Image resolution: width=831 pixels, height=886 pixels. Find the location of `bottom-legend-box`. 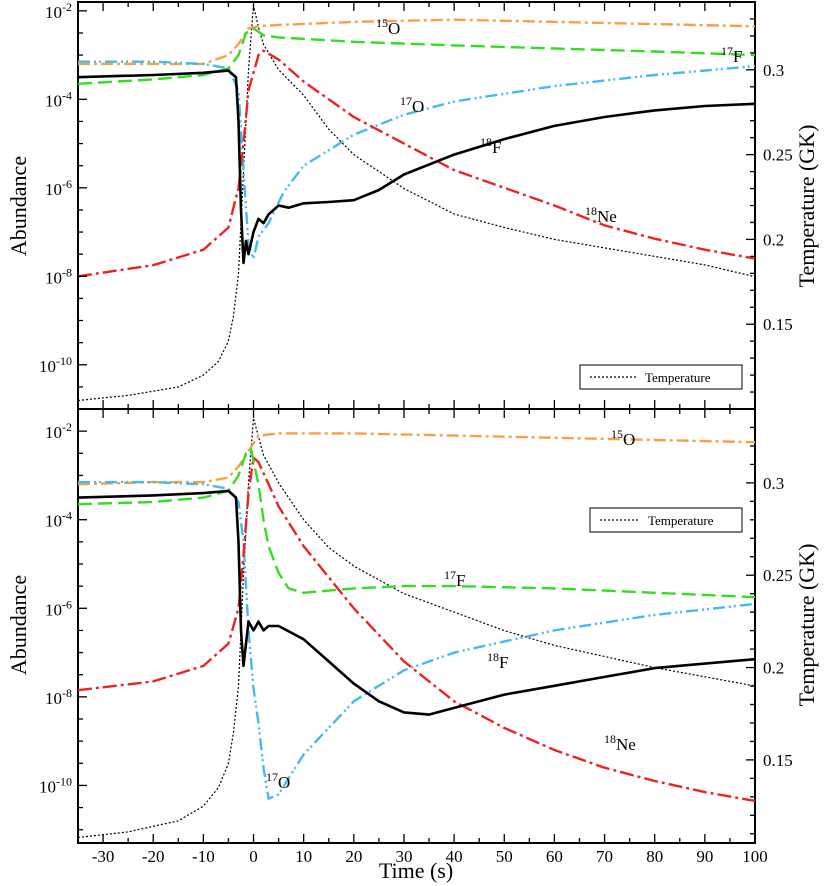

bottom-legend-box is located at coordinates (666, 520).